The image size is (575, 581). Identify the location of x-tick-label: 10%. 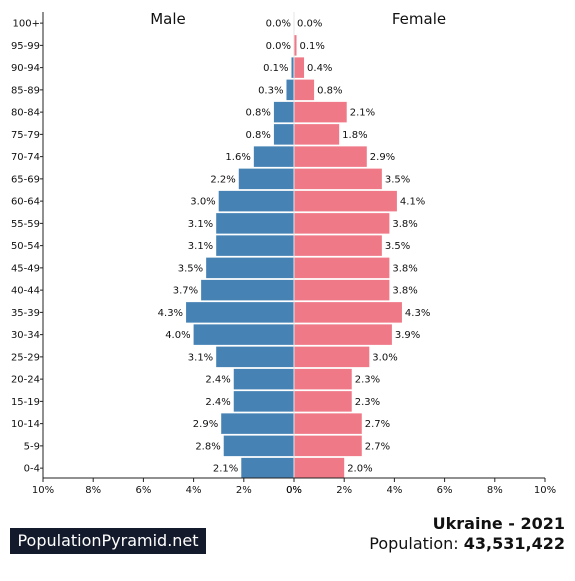
(545, 490).